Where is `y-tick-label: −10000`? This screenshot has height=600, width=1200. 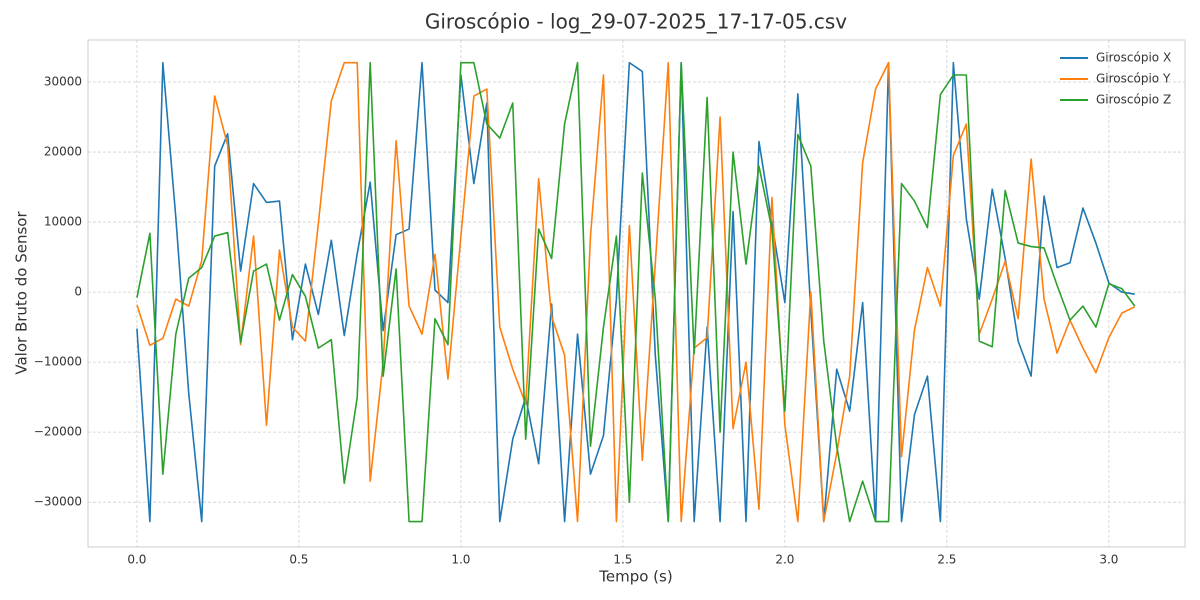
y-tick-label: −10000 is located at coordinates (58, 362).